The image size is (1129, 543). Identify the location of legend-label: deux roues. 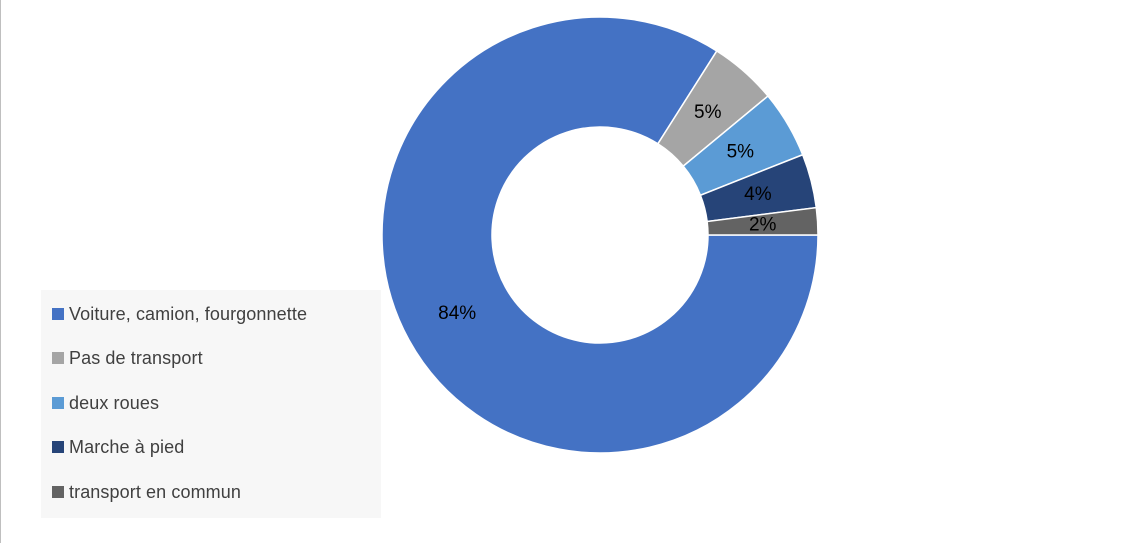
(114, 402).